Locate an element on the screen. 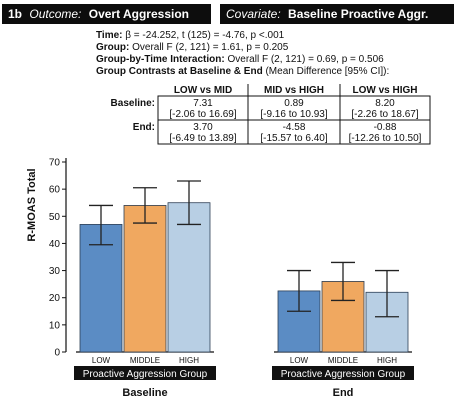 Image resolution: width=456 pixels, height=402 pixels. y-tick-label: 30 is located at coordinates (55, 271).